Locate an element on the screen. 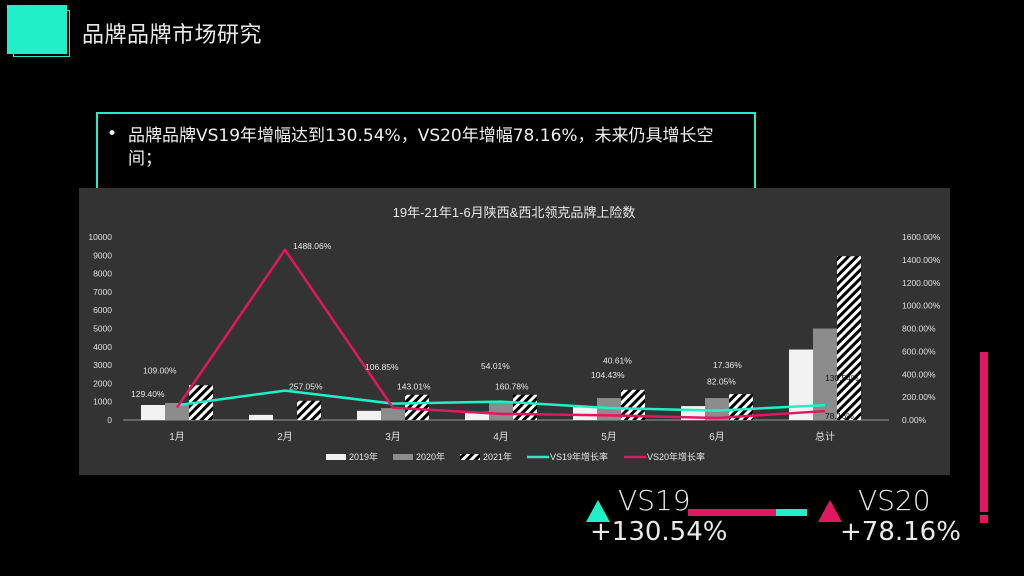 The image size is (1024, 576). right-axis-tick: 1000.00% is located at coordinates (921, 306).